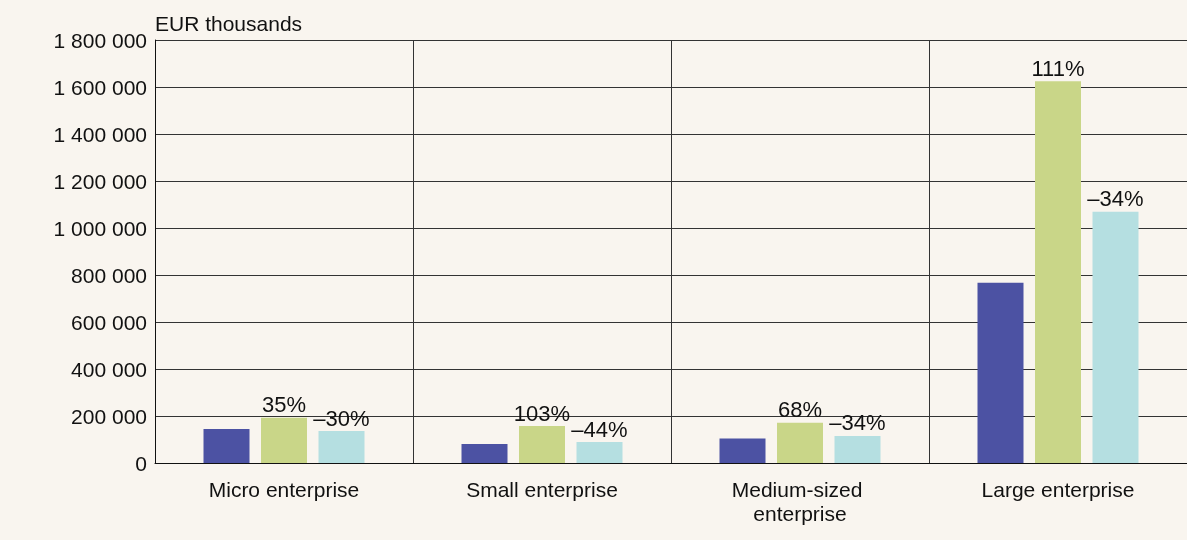 This screenshot has width=1187, height=540. Describe the element at coordinates (599, 429) in the screenshot. I see `annotation: –44%` at that location.